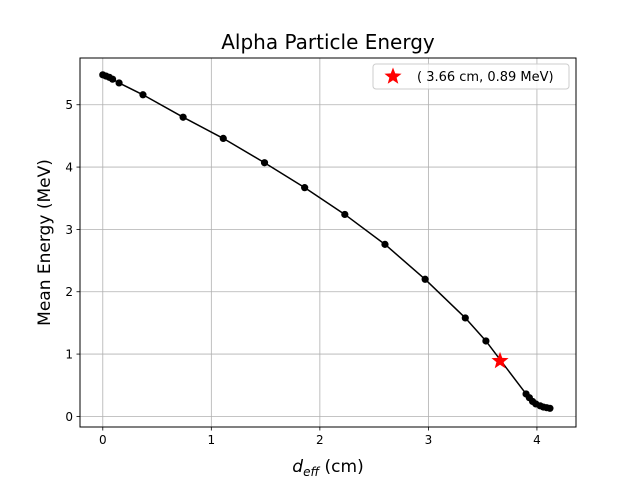 The image size is (640, 480). What do you see at coordinates (103, 440) in the screenshot?
I see `x-tick-label: 0` at bounding box center [103, 440].